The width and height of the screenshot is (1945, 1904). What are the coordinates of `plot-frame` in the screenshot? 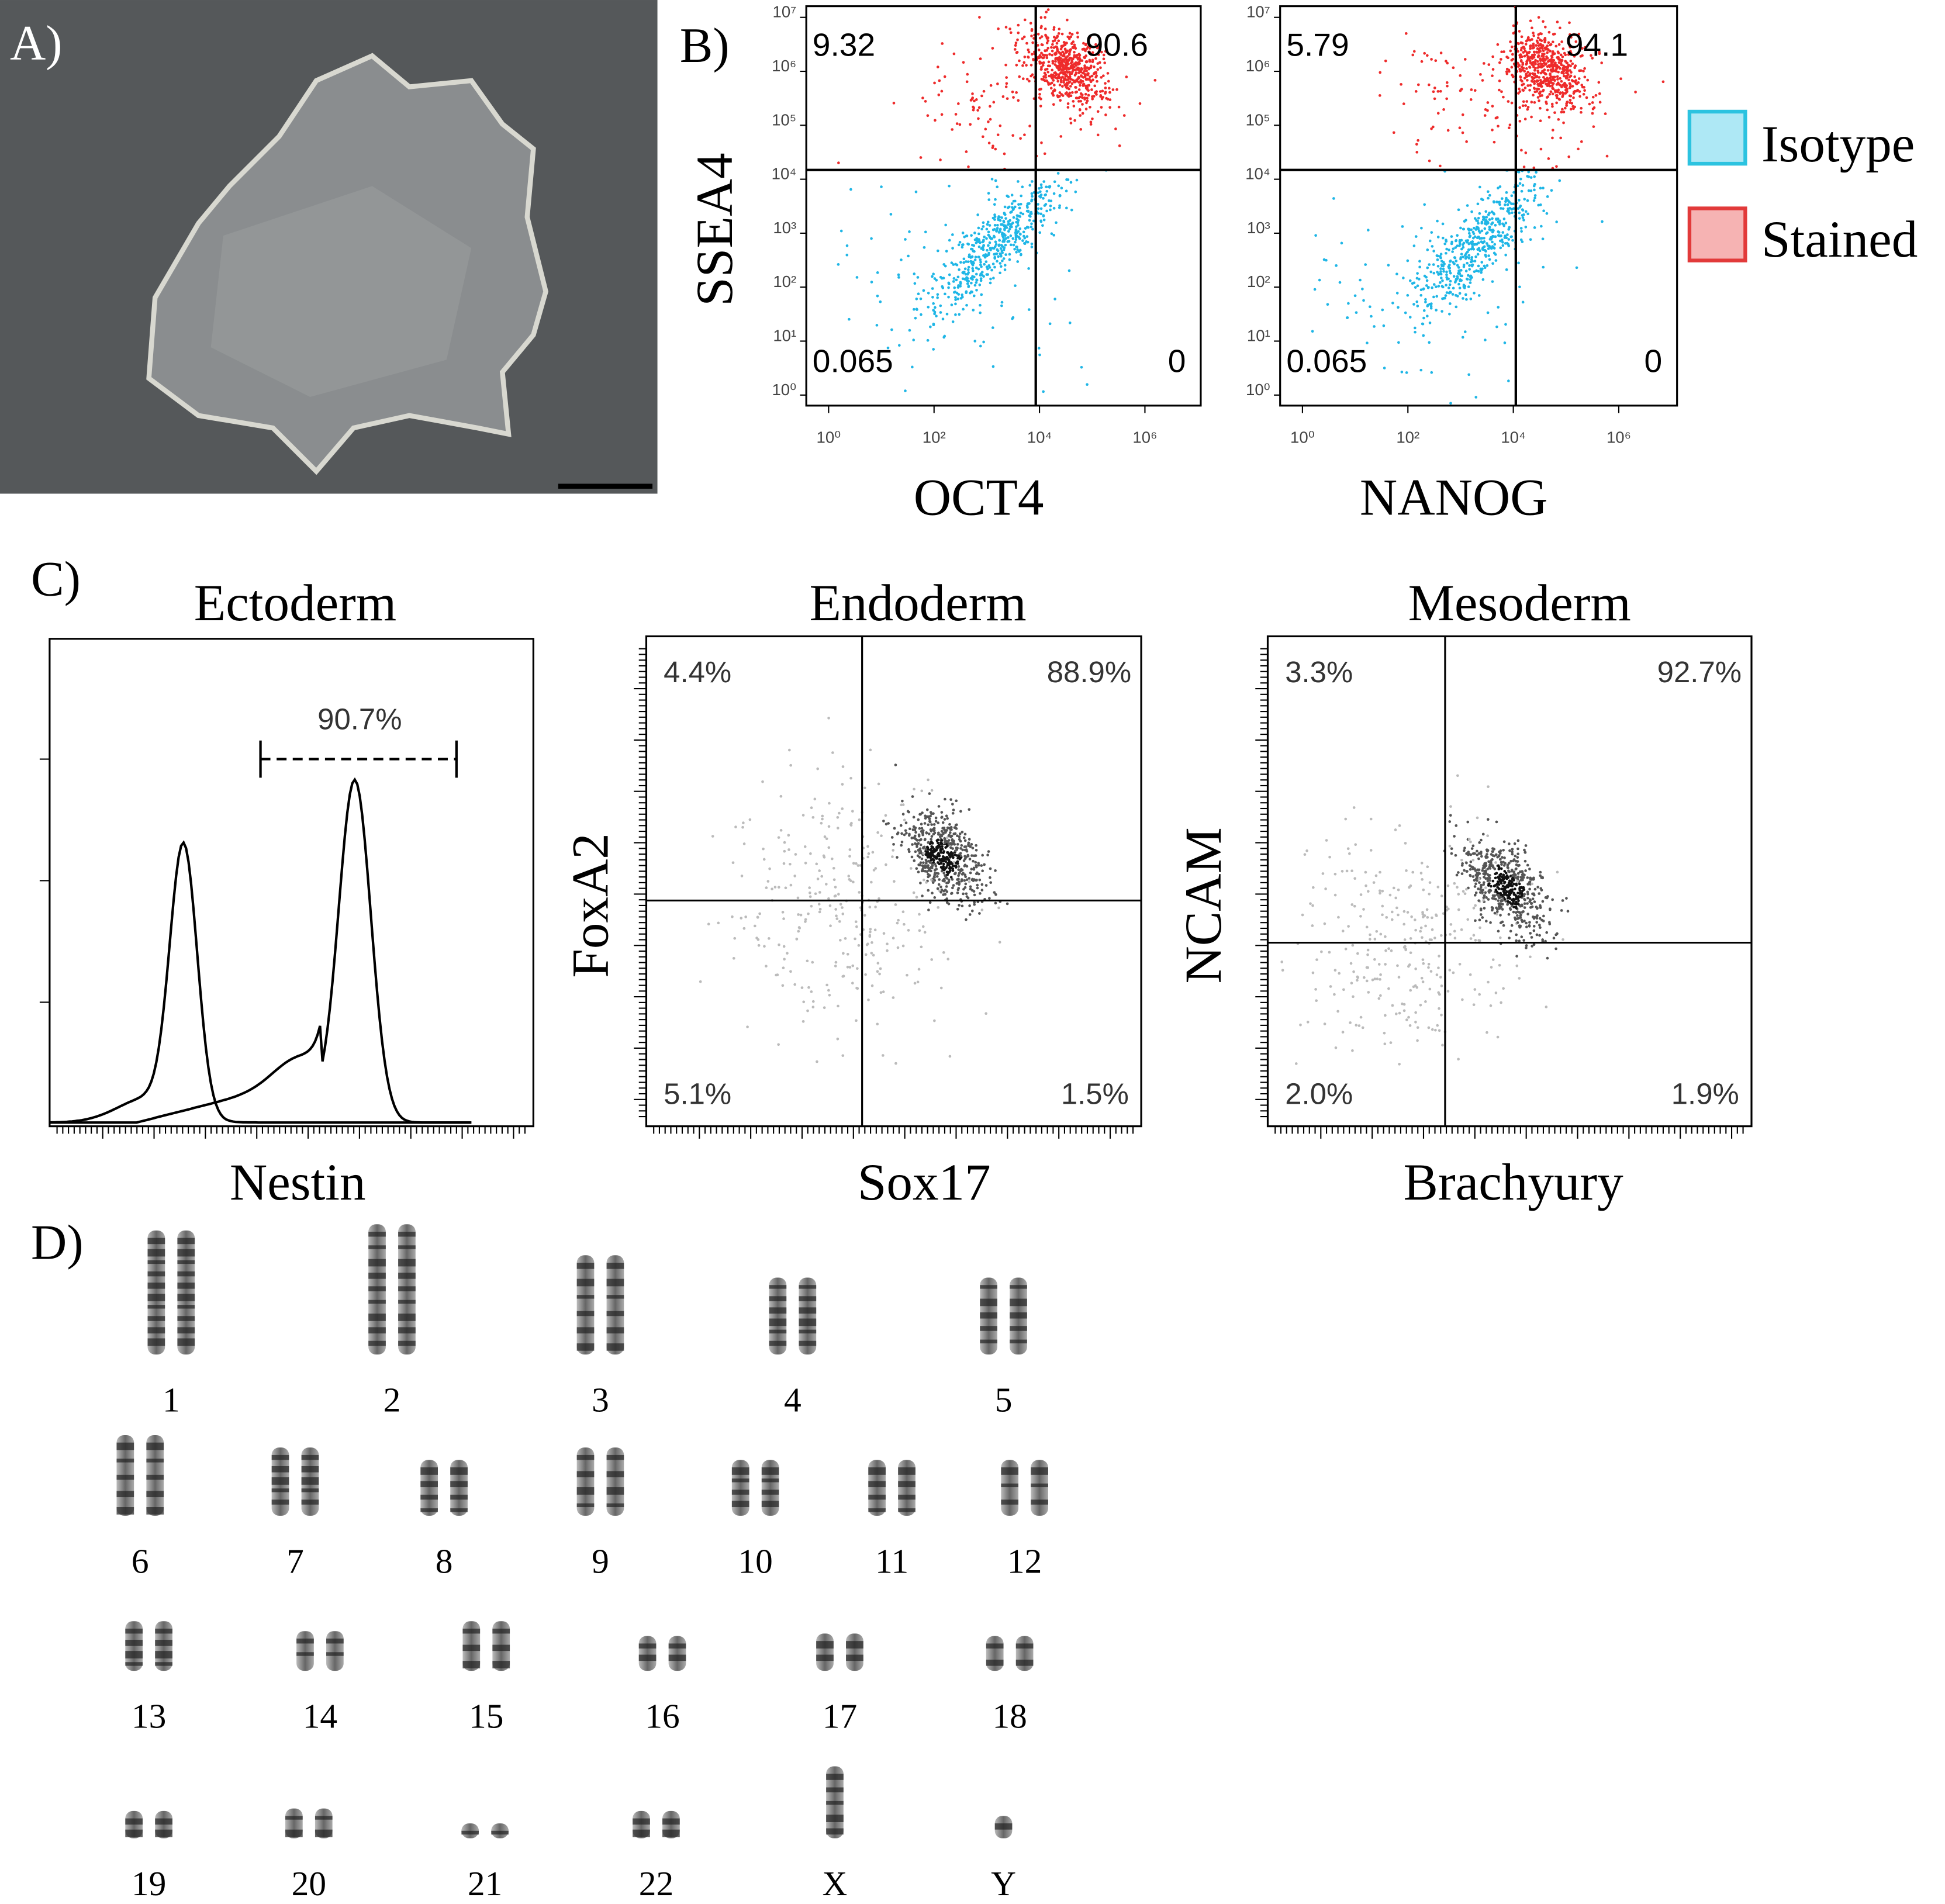 It's located at (291, 883).